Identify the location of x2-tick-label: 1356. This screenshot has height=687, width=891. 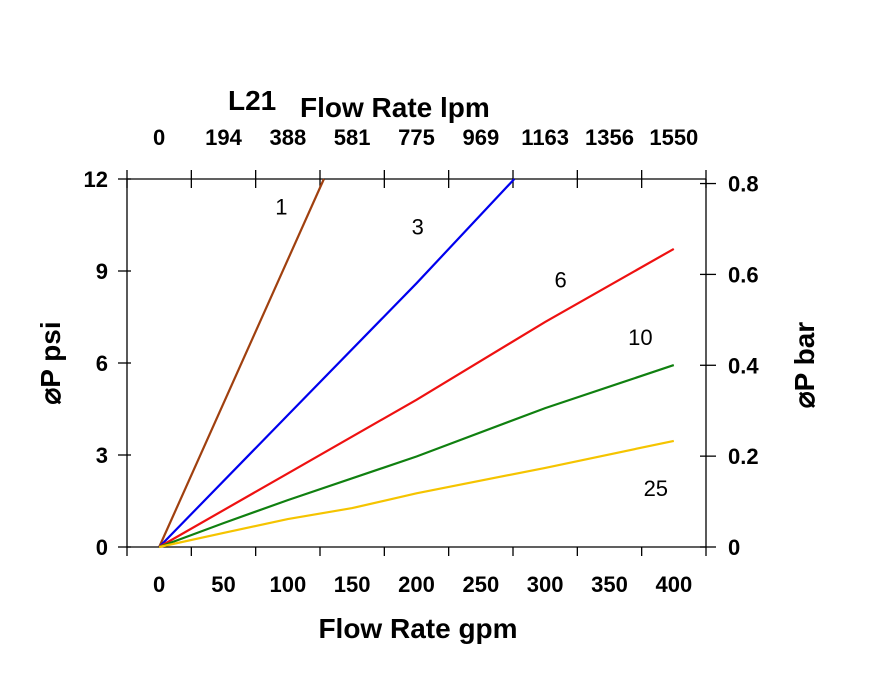
(609, 137).